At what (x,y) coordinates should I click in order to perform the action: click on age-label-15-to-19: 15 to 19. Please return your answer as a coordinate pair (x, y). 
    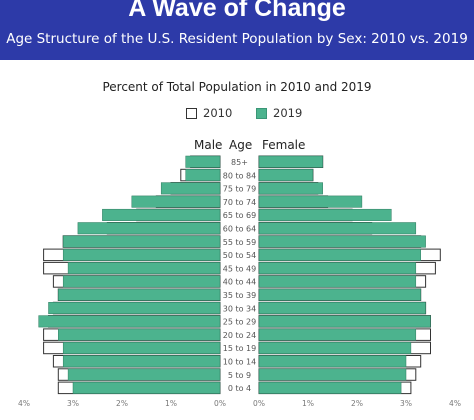
    Looking at the image, I should click on (239, 348).